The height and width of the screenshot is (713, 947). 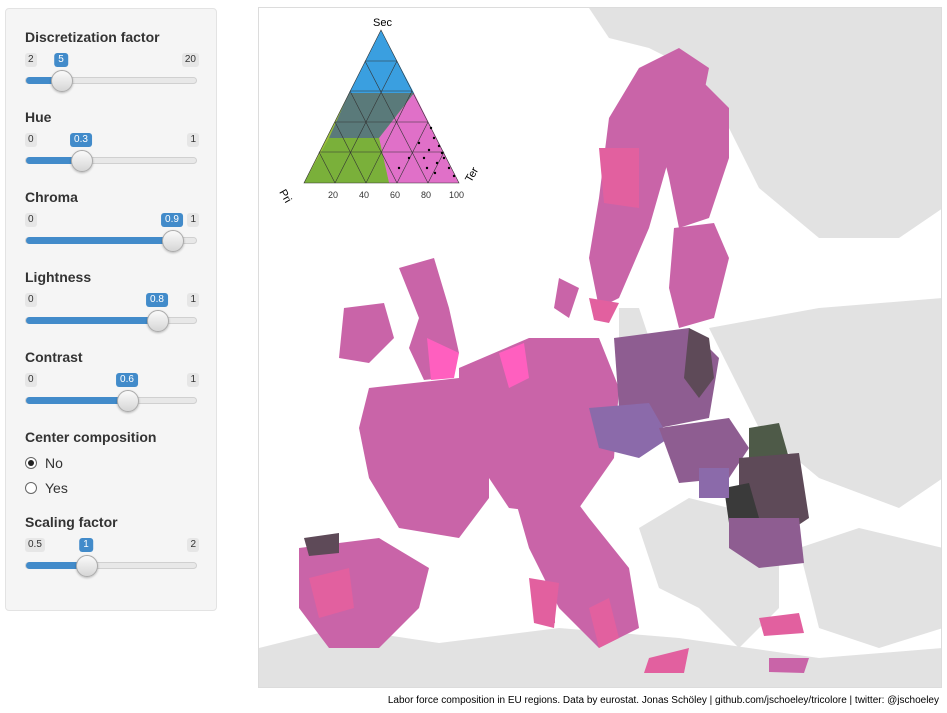 What do you see at coordinates (38, 117) in the screenshot?
I see `hue-label: Hue` at bounding box center [38, 117].